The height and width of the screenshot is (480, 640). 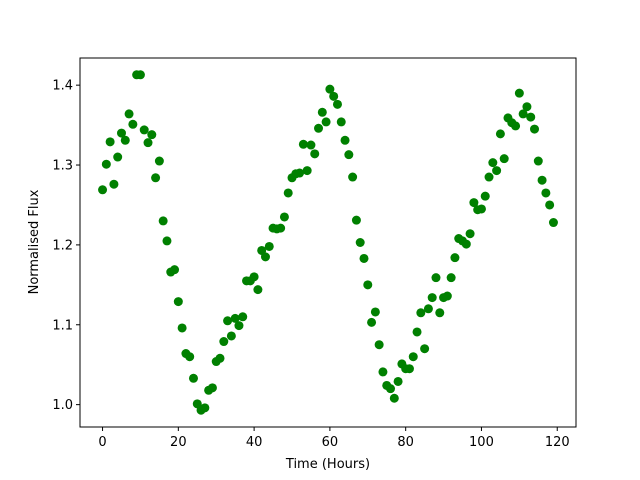 What do you see at coordinates (481, 442) in the screenshot?
I see `x-tick-label: 100` at bounding box center [481, 442].